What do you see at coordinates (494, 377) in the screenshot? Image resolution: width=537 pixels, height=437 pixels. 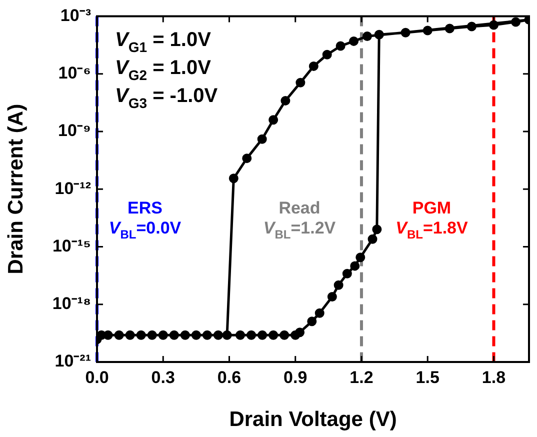 I see `x-tick-label: 1.8` at bounding box center [494, 377].